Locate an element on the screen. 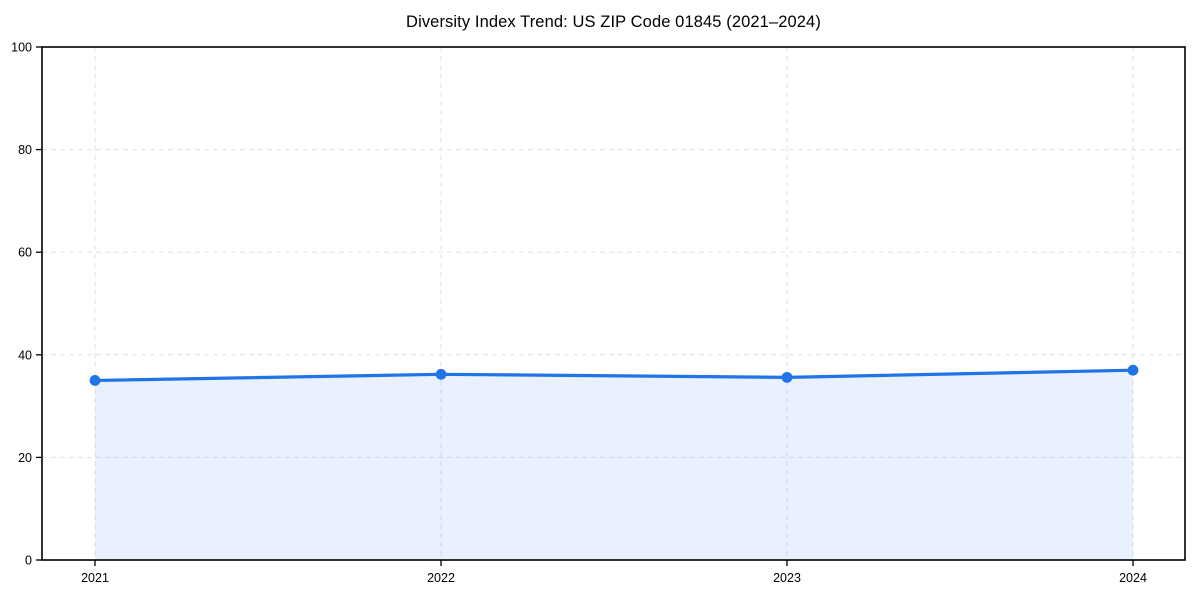  y-tick-label: 40 is located at coordinates (25, 355).